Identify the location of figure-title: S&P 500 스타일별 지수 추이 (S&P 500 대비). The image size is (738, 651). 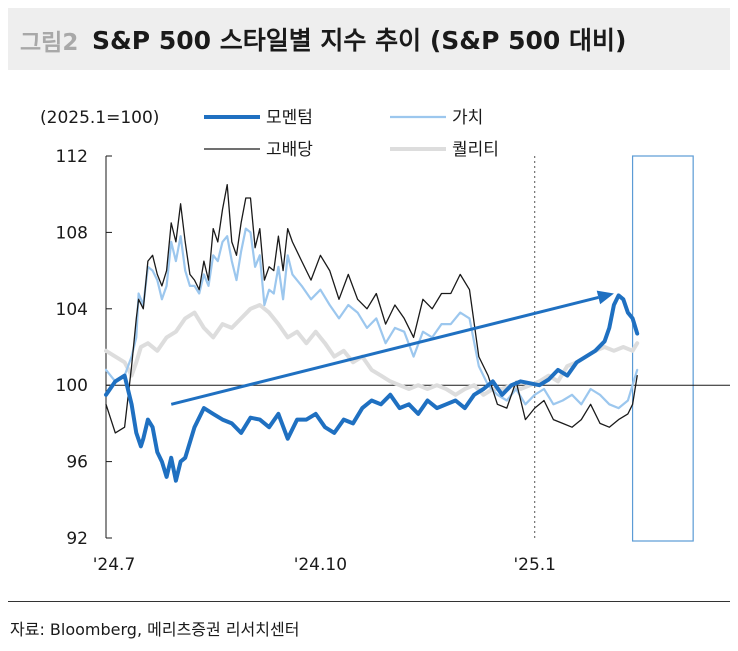
(359, 40).